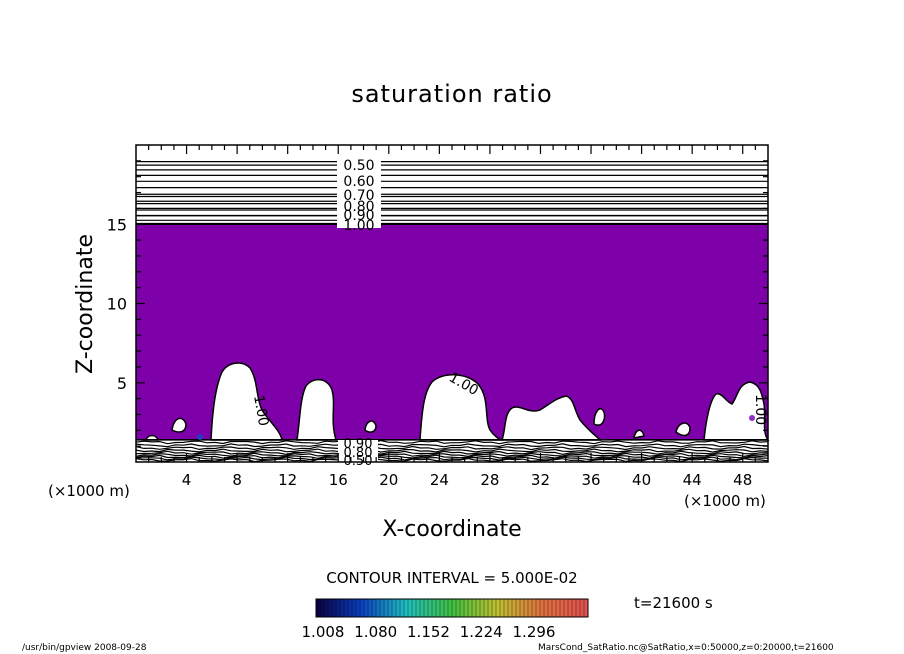  I want to click on colorbar-tick-label: 1.080, so click(375, 632).